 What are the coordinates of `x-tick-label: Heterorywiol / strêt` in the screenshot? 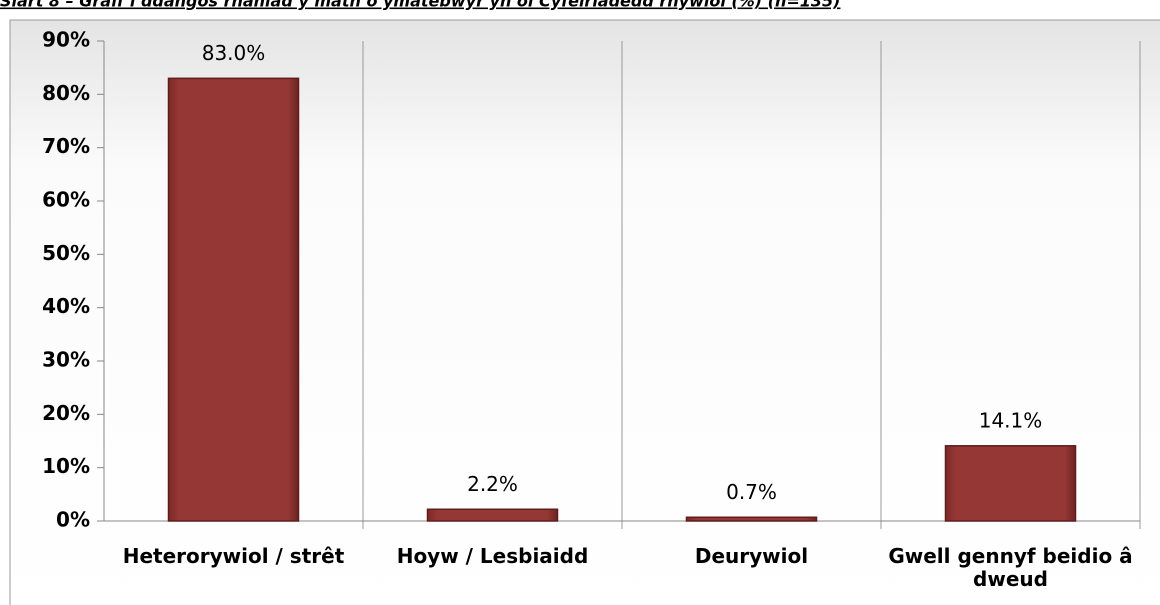 It's located at (233, 556).